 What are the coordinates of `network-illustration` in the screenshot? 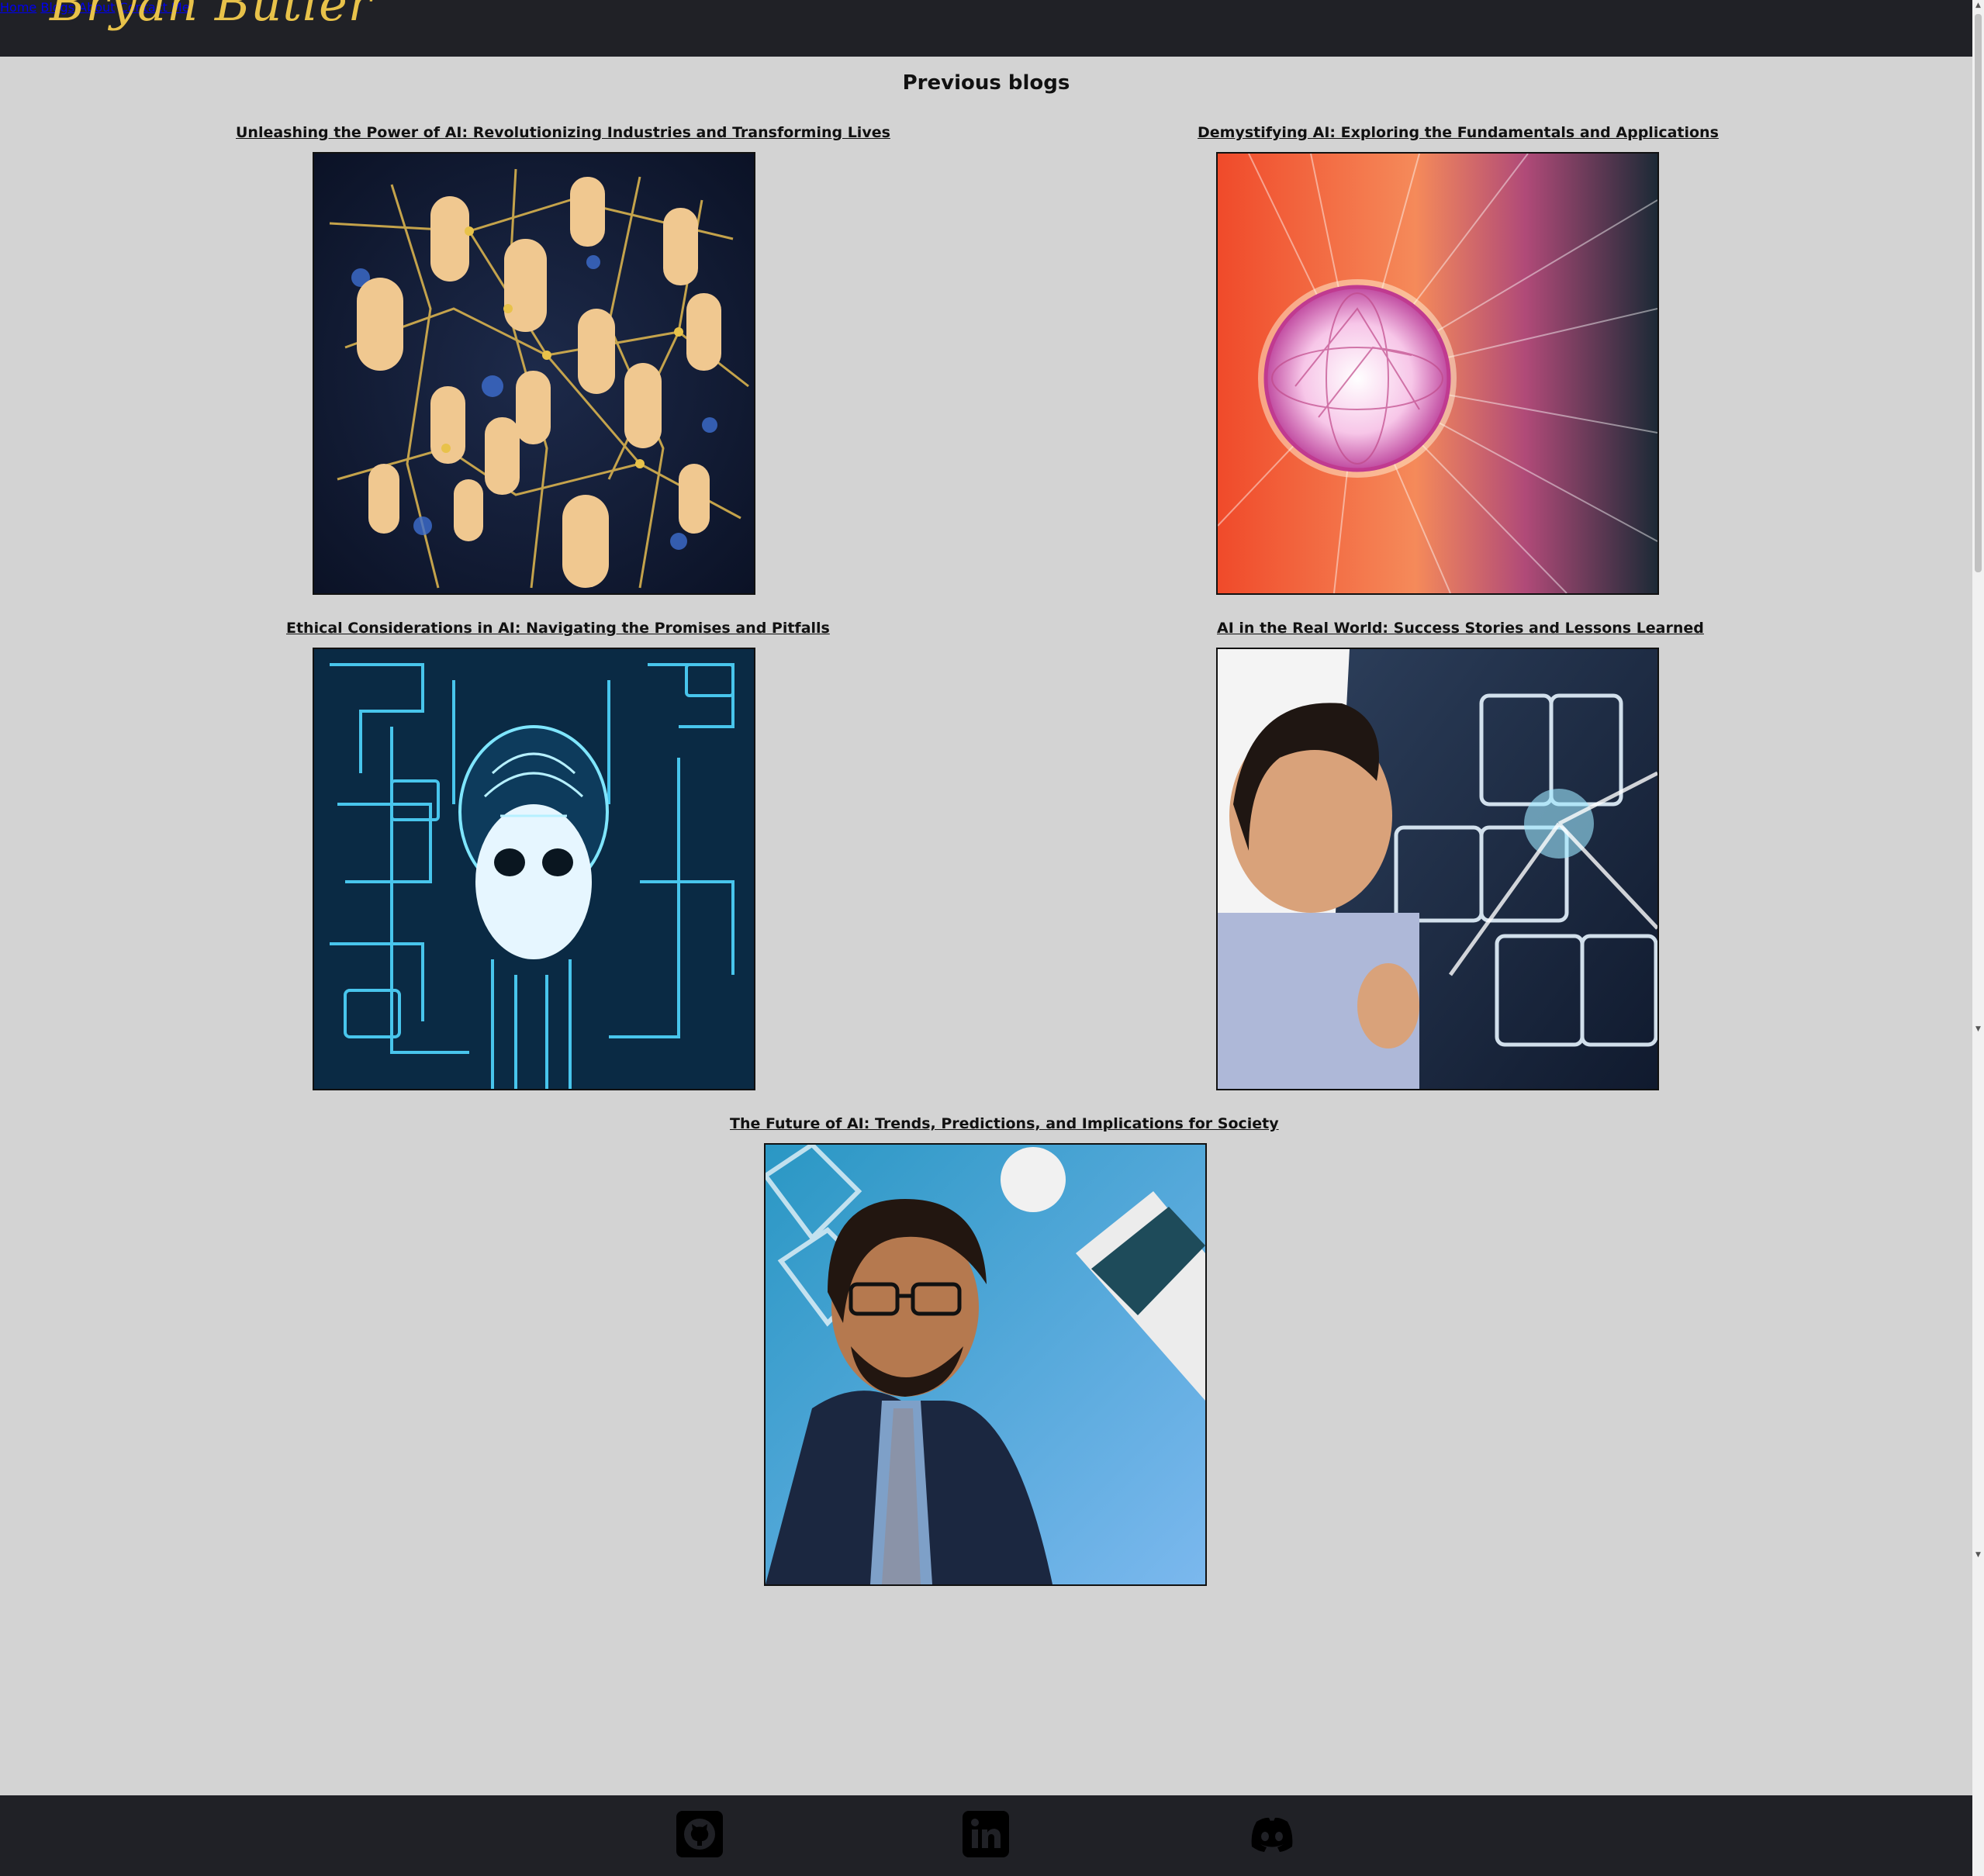 It's located at (534, 373).